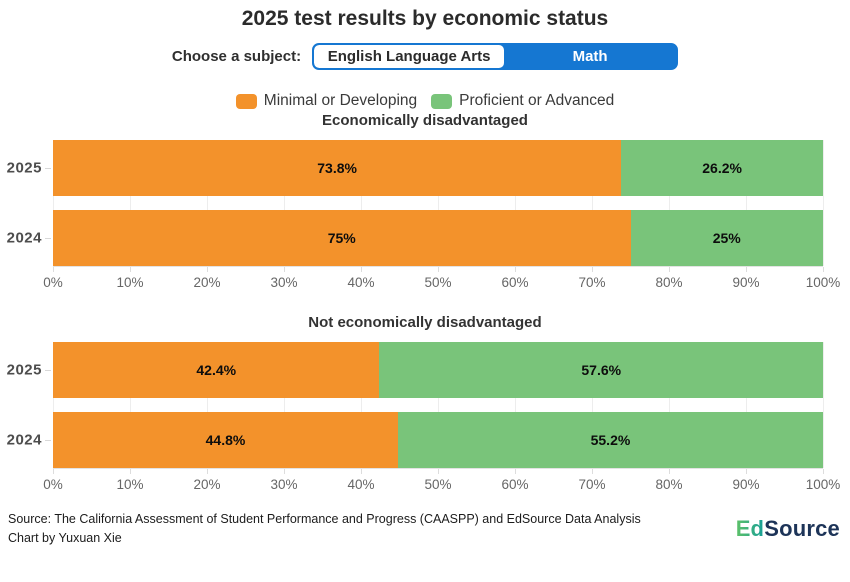 Image resolution: width=850 pixels, height=582 pixels. Describe the element at coordinates (726, 238) in the screenshot. I see `bar-segment-proficient-or-advanced: 25%` at that location.